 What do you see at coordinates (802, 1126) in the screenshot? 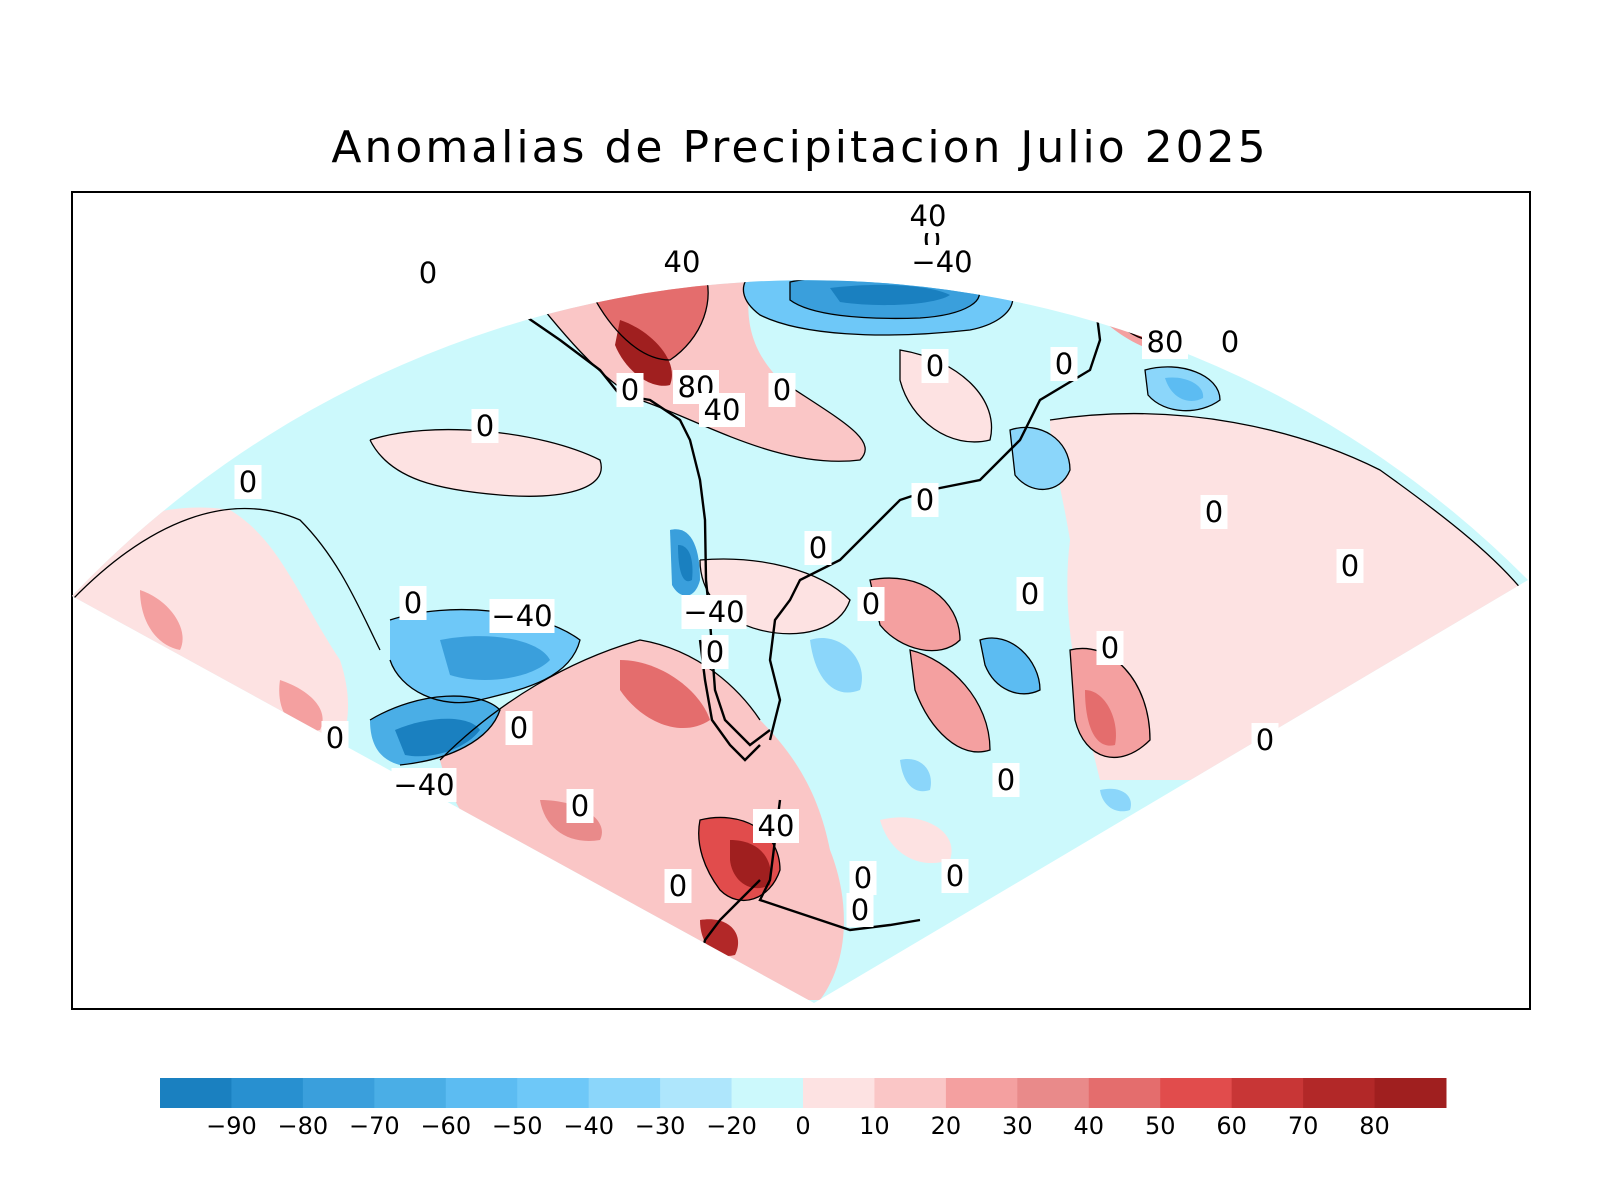
I see `colorbar-tick-label: 0` at bounding box center [802, 1126].